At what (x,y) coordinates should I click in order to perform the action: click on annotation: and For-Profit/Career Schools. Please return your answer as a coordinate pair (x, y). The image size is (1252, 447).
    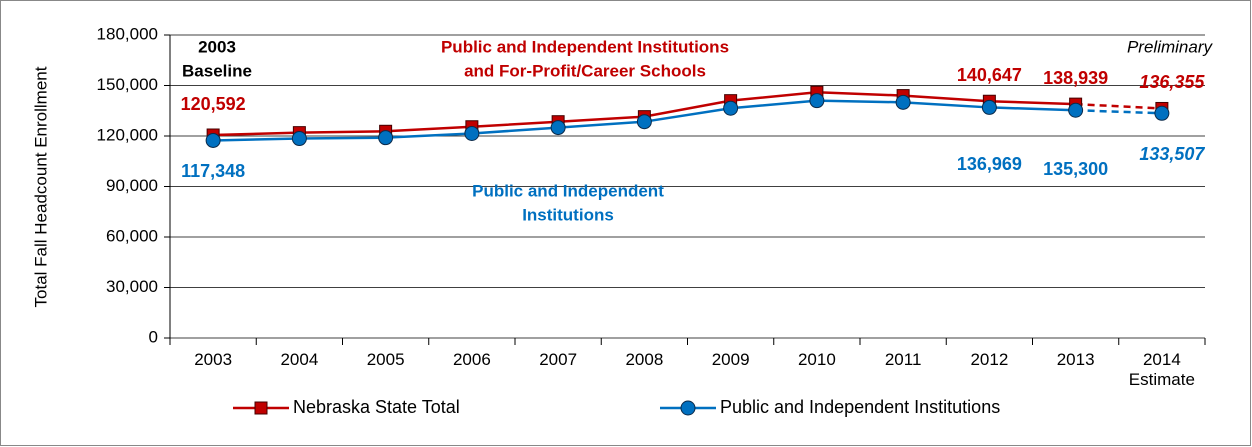
    Looking at the image, I should click on (585, 70).